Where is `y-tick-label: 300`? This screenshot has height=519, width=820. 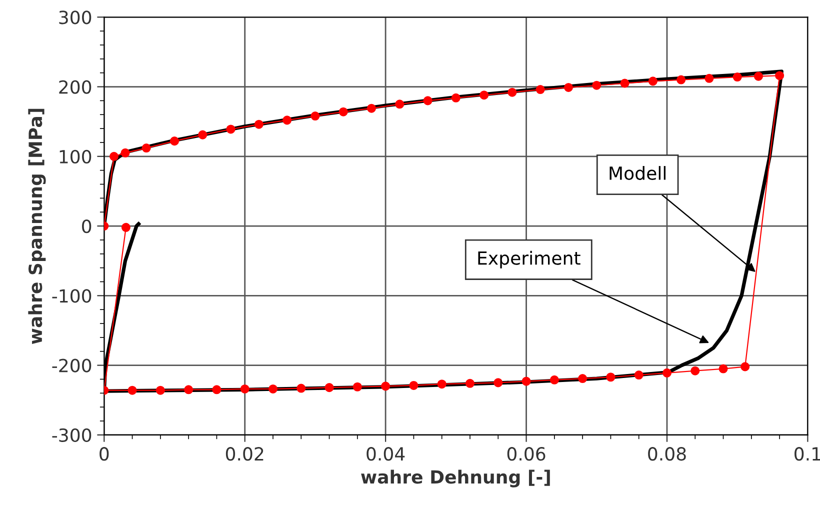
y-tick-label: 300 is located at coordinates (75, 17).